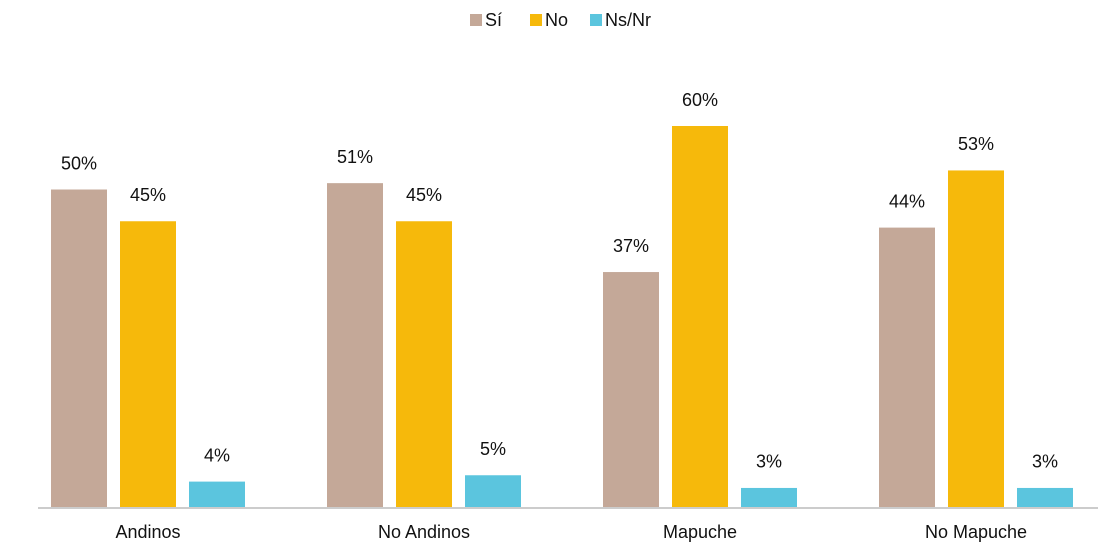  What do you see at coordinates (556, 20) in the screenshot?
I see `legend-label: No` at bounding box center [556, 20].